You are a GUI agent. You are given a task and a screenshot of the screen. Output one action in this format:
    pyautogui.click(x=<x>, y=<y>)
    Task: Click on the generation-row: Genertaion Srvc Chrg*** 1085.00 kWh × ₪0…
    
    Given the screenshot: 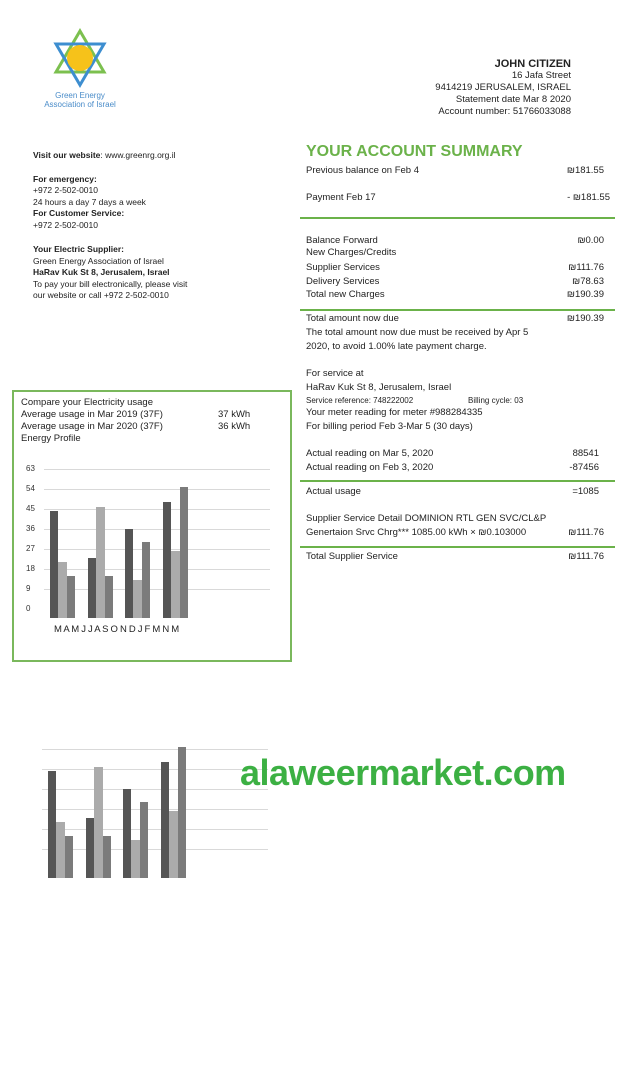 What is the action you would take?
    pyautogui.click(x=459, y=533)
    